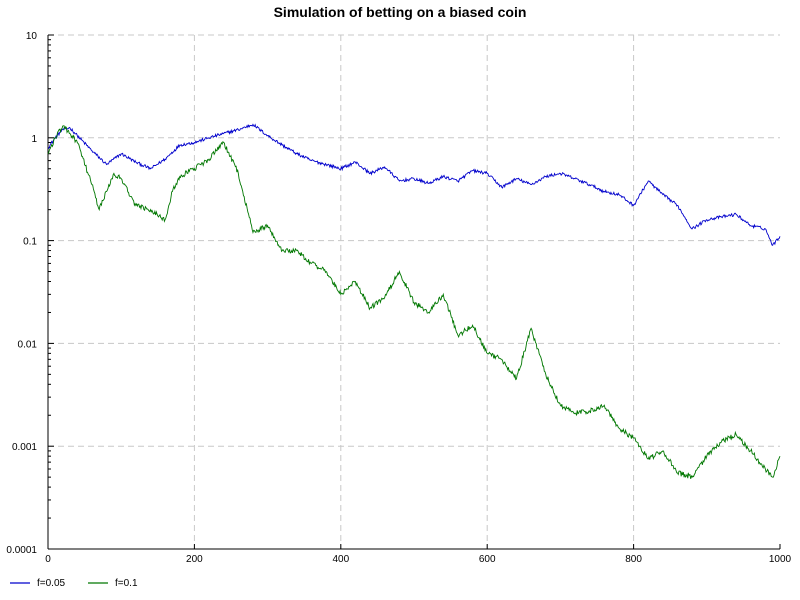  Describe the element at coordinates (194, 559) in the screenshot. I see `x-tick-label: 200` at that location.